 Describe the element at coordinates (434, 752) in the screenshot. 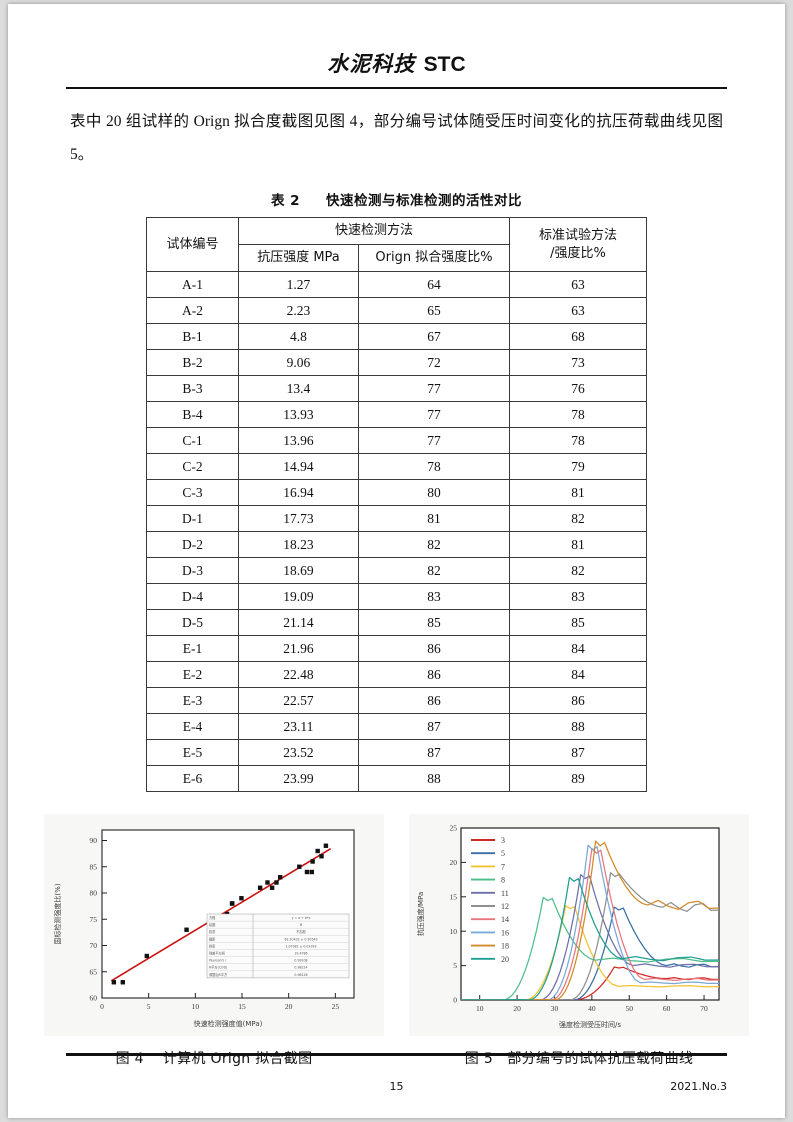

I see `cell-ratio: 87` at that location.